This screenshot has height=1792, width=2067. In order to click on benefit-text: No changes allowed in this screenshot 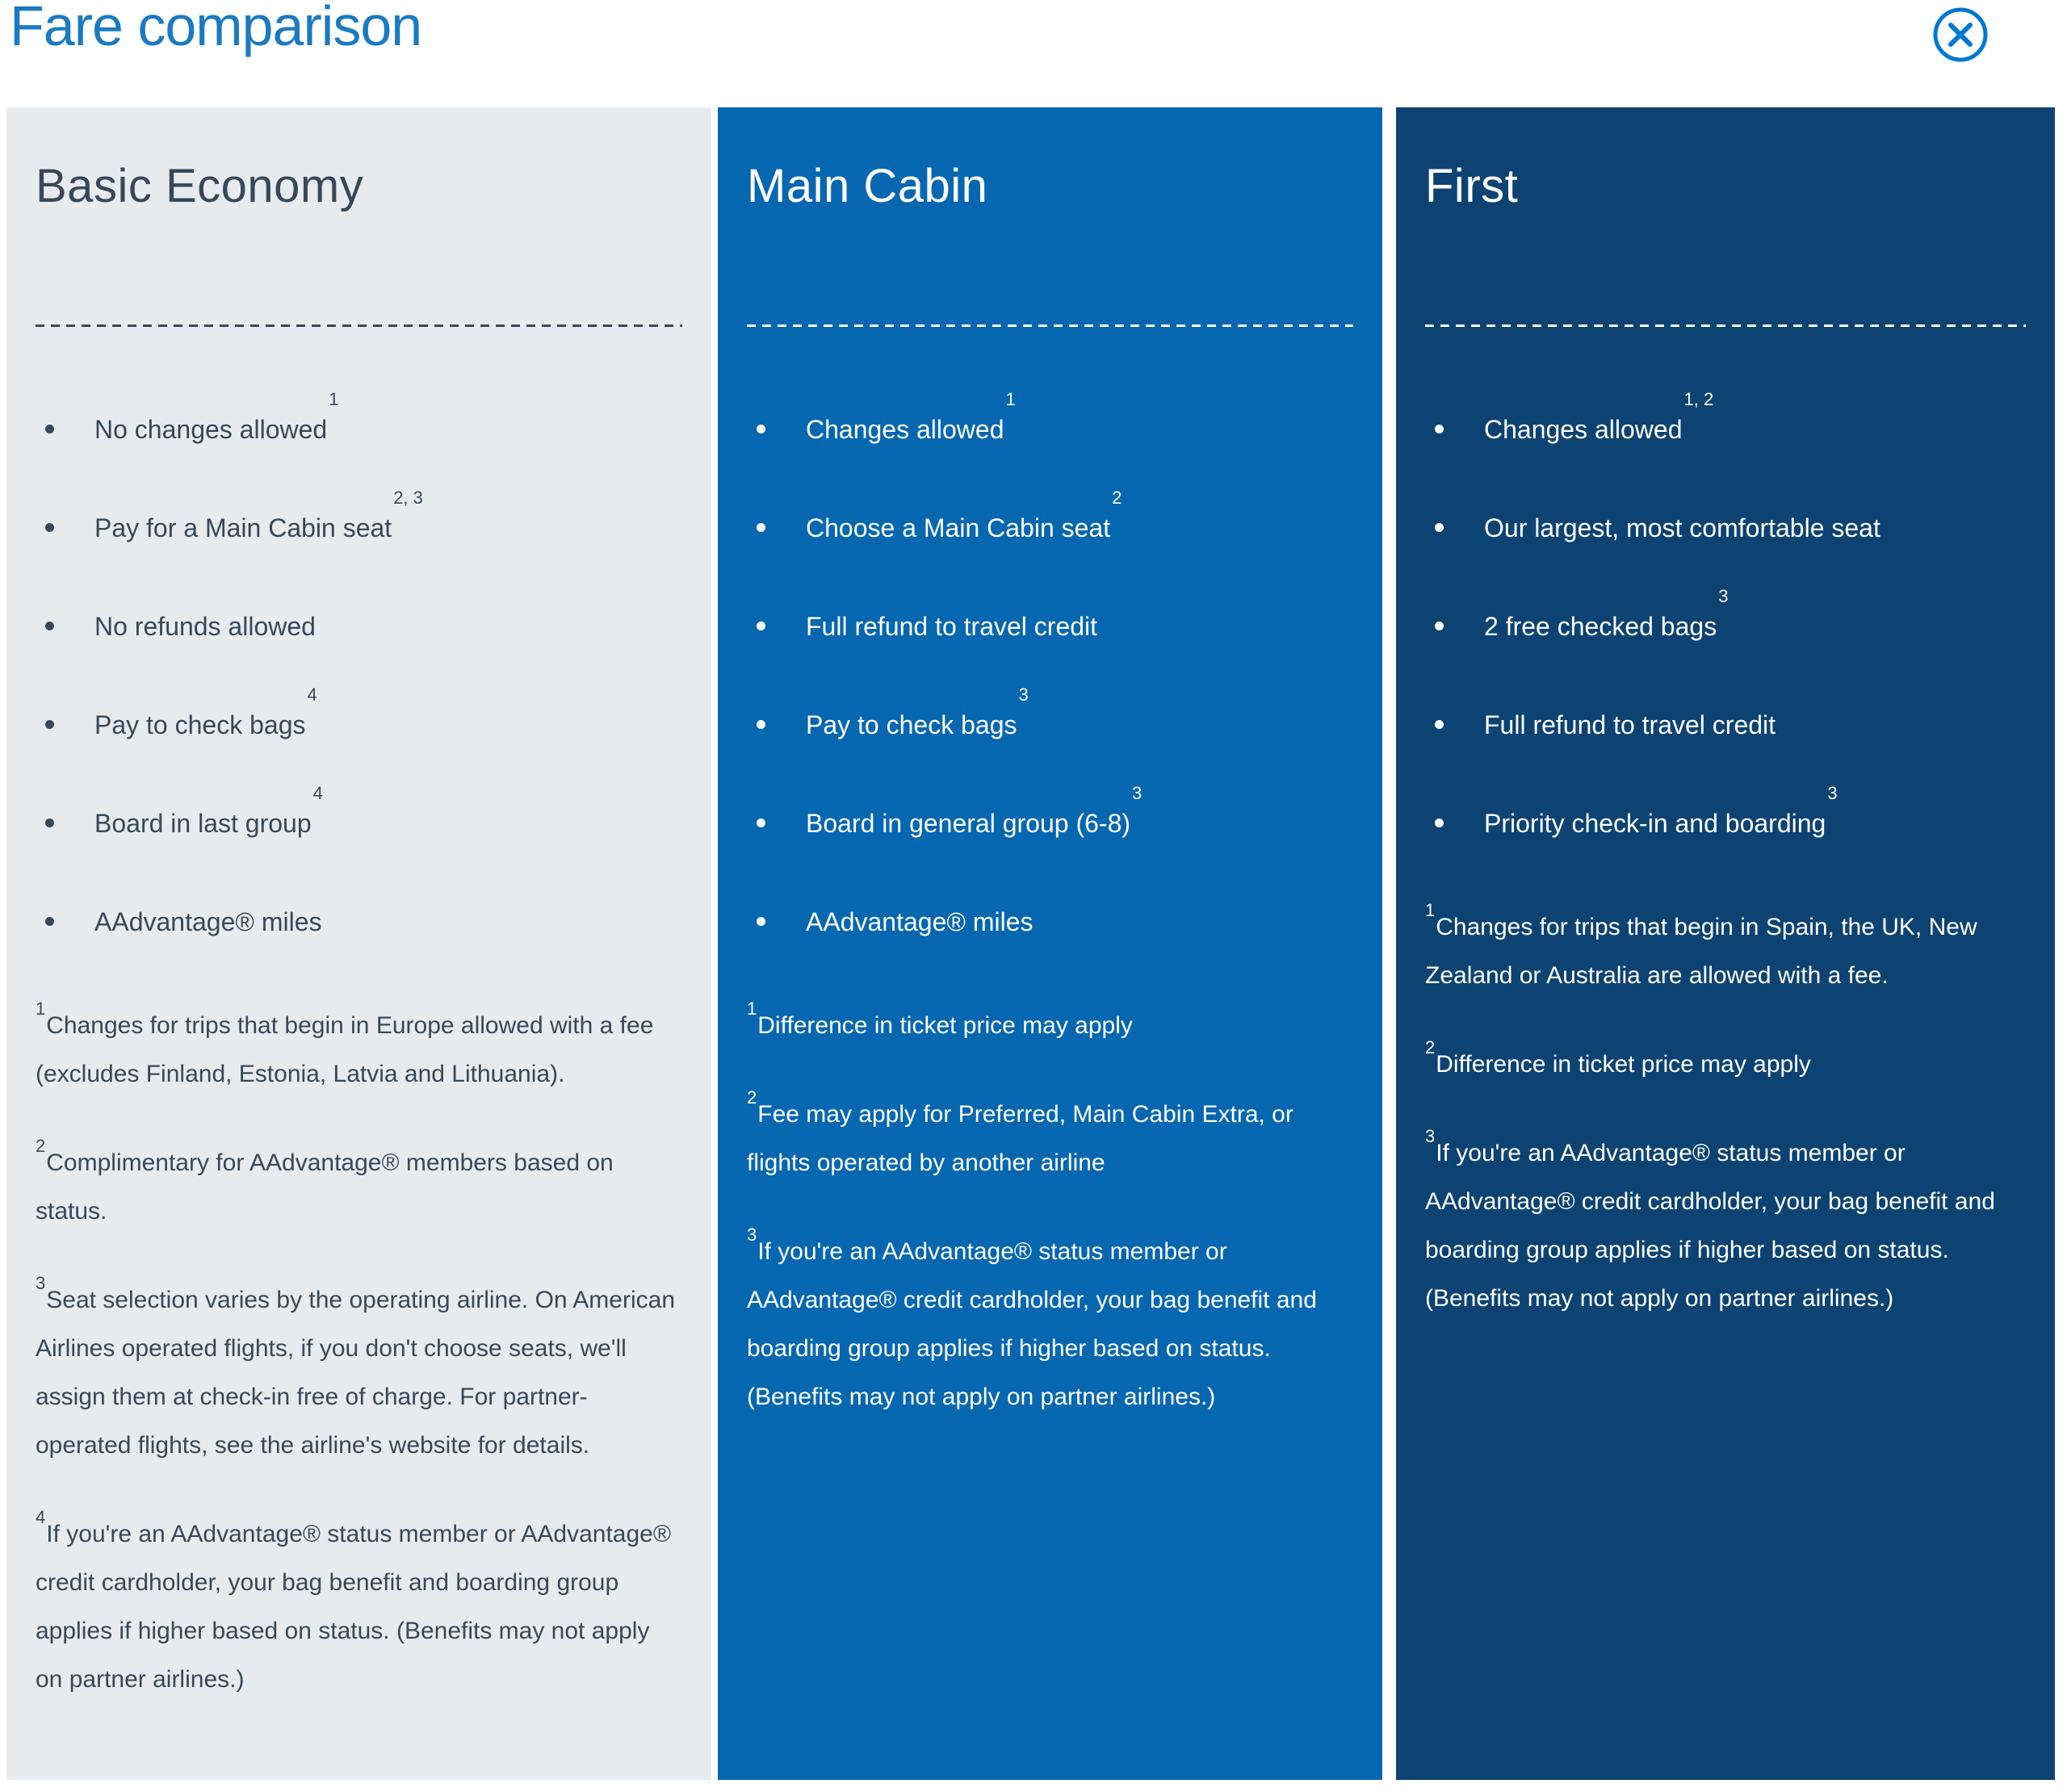, I will do `click(211, 430)`.